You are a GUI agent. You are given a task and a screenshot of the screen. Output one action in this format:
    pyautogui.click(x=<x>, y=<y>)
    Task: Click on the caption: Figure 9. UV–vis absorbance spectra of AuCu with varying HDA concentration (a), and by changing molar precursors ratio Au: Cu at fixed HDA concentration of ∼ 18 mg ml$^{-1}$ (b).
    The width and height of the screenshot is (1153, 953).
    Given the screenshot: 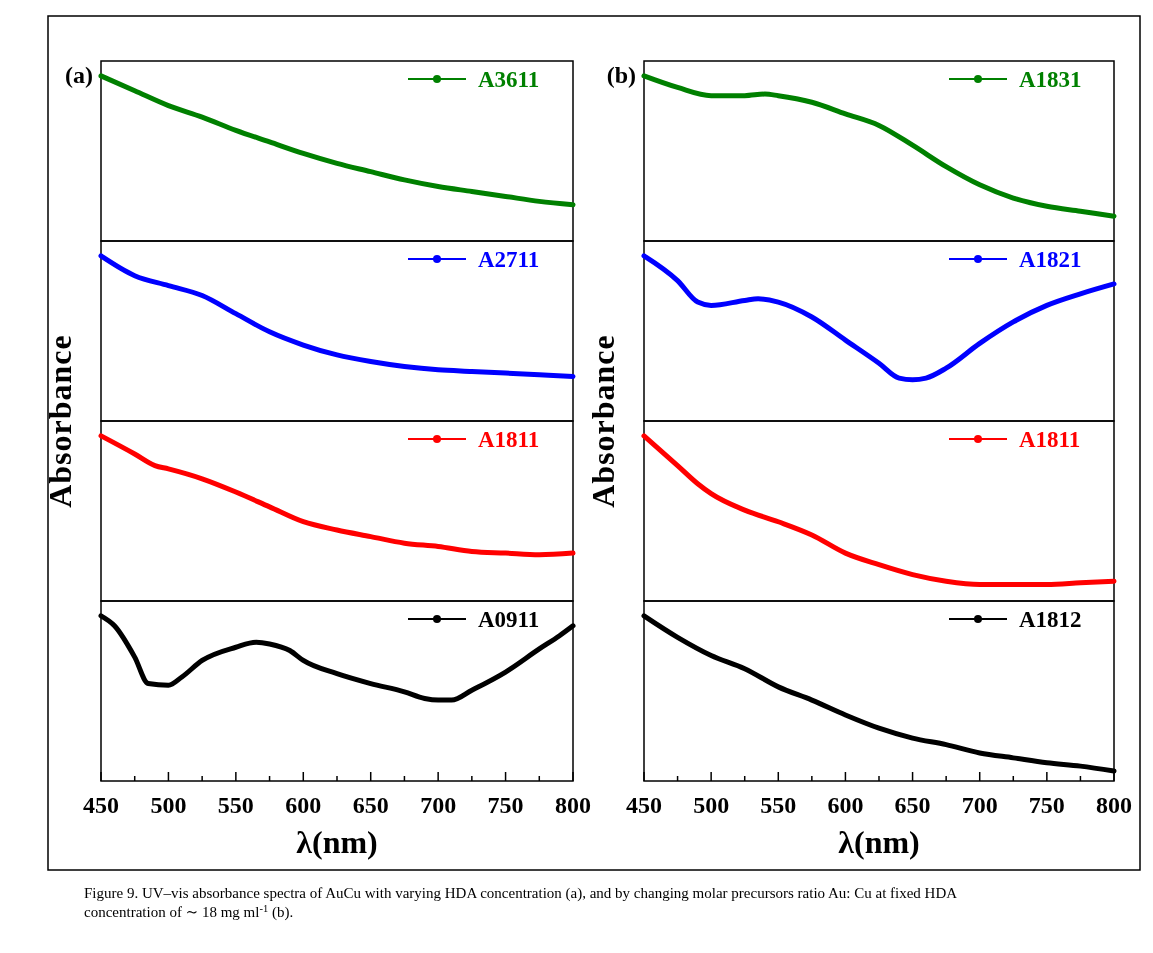 What is the action you would take?
    pyautogui.click(x=521, y=903)
    